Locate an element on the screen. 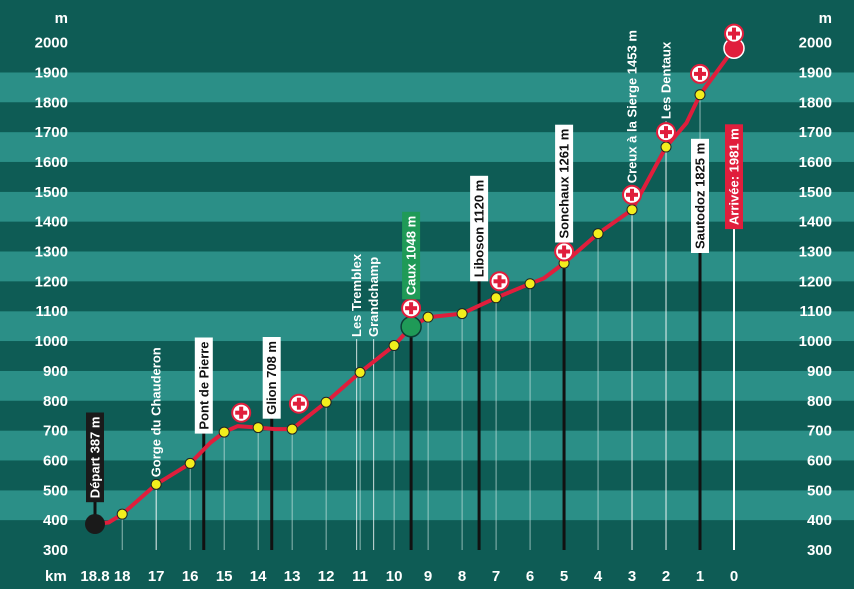 The width and height of the screenshot is (854, 589). y-tick-label-left: 1400 is located at coordinates (51, 222).